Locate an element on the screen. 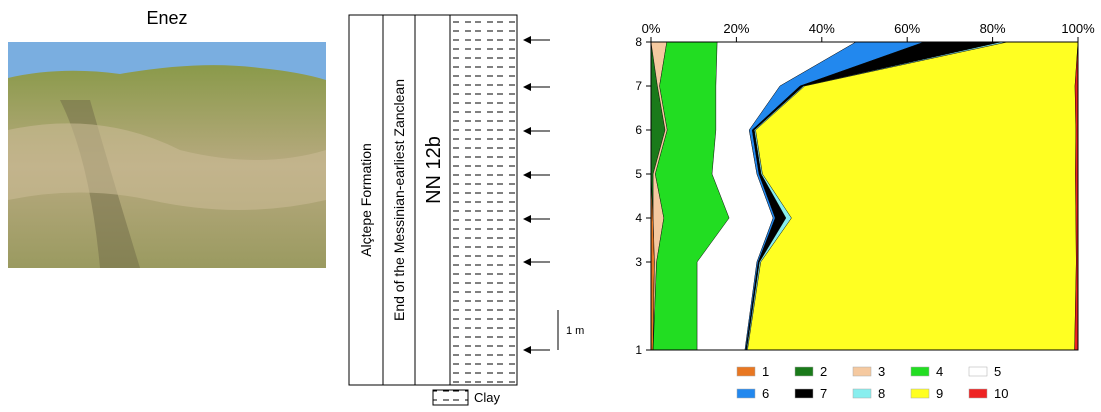 The height and width of the screenshot is (412, 1101). legend-label: 9 is located at coordinates (939, 393).